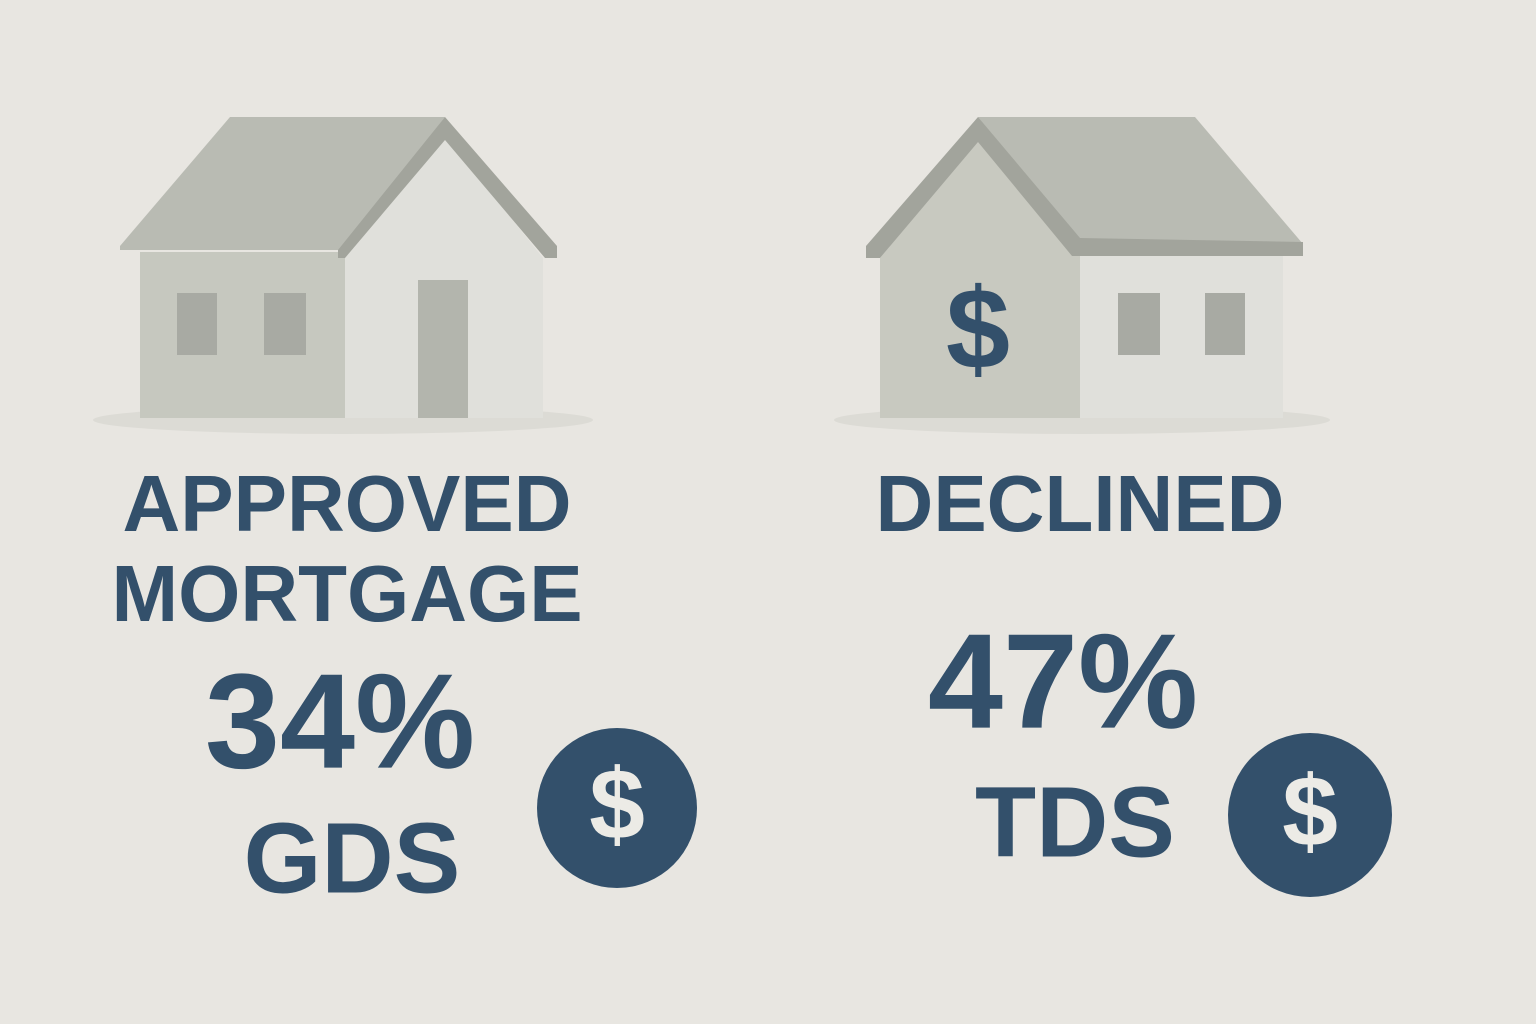  Describe the element at coordinates (352, 858) in the screenshot. I see `metric: GDS` at that location.